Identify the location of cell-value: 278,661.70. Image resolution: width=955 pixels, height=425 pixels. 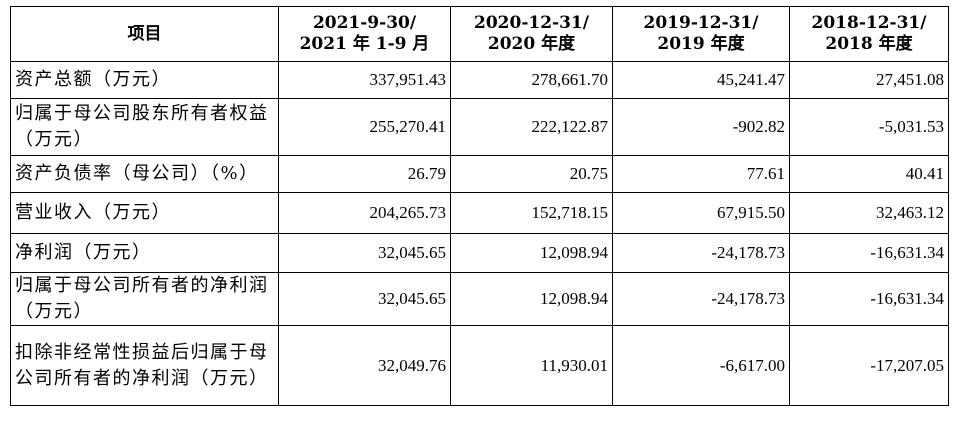
(531, 80).